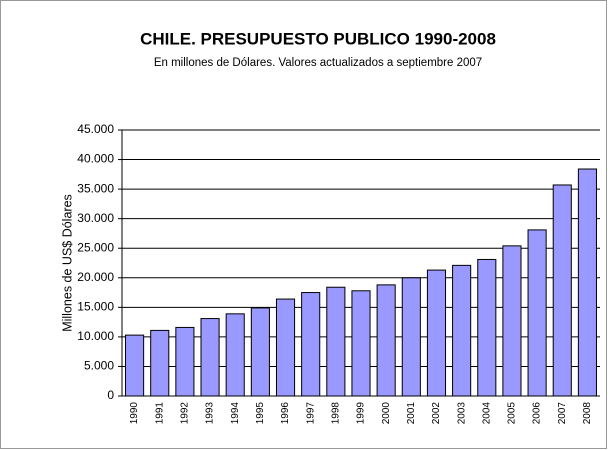 The height and width of the screenshot is (450, 608). I want to click on y-axis-label: Millones de US$ Dólares, so click(67, 263).